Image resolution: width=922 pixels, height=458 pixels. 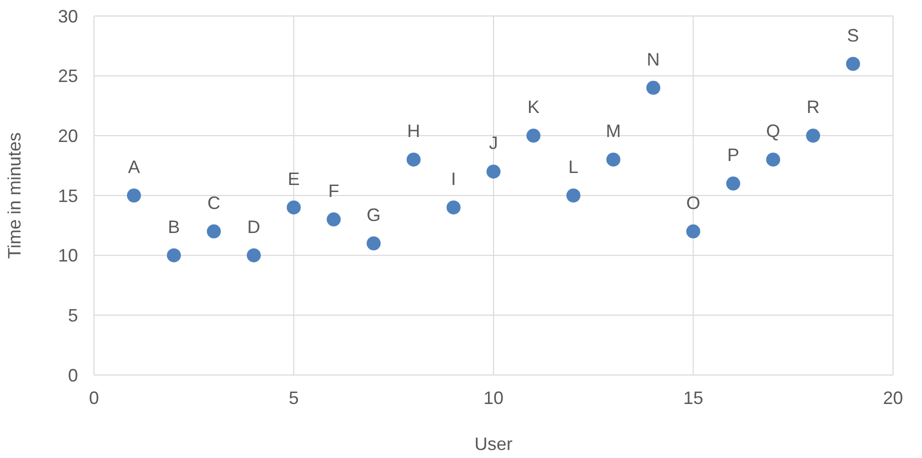 What do you see at coordinates (613, 131) in the screenshot?
I see `data-label: M` at bounding box center [613, 131].